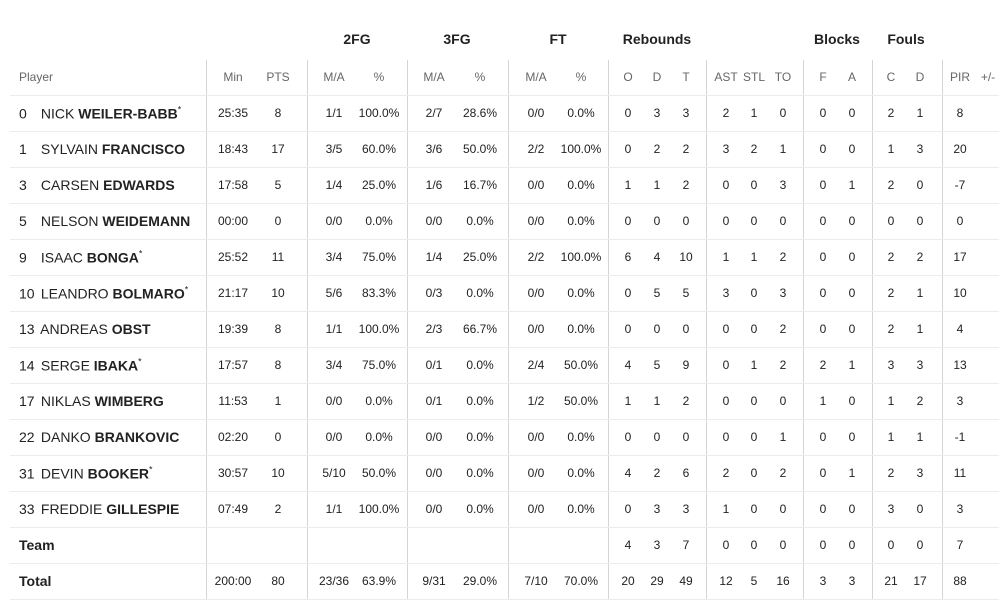  What do you see at coordinates (480, 257) in the screenshot?
I see `stat-cell: 25.0%` at bounding box center [480, 257].